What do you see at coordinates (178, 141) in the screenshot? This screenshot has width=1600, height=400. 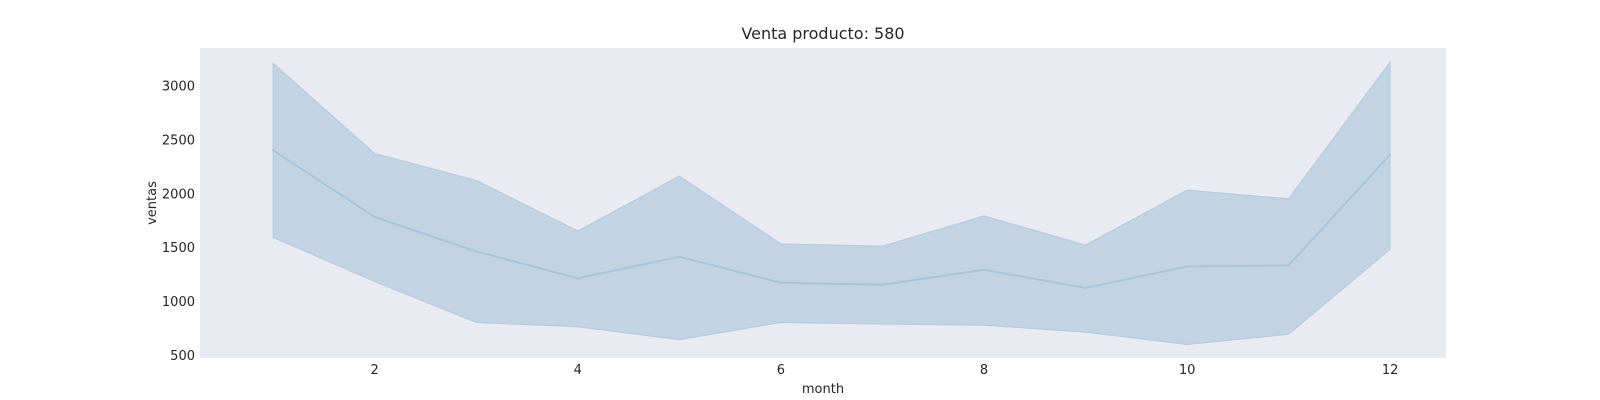 I see `y-tick-label: 2500` at bounding box center [178, 141].